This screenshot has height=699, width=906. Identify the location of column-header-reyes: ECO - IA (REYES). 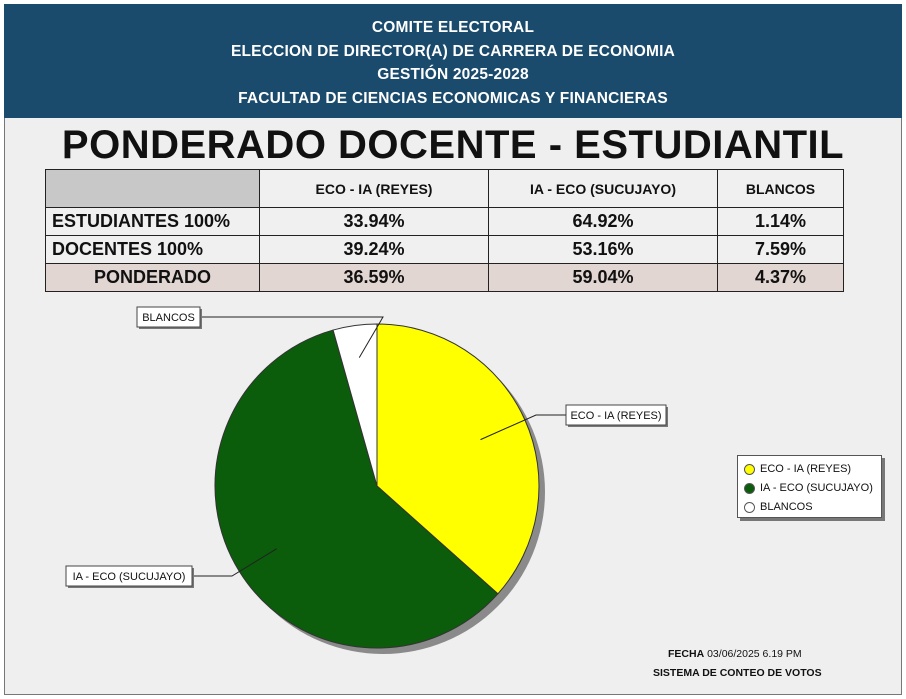
(374, 188).